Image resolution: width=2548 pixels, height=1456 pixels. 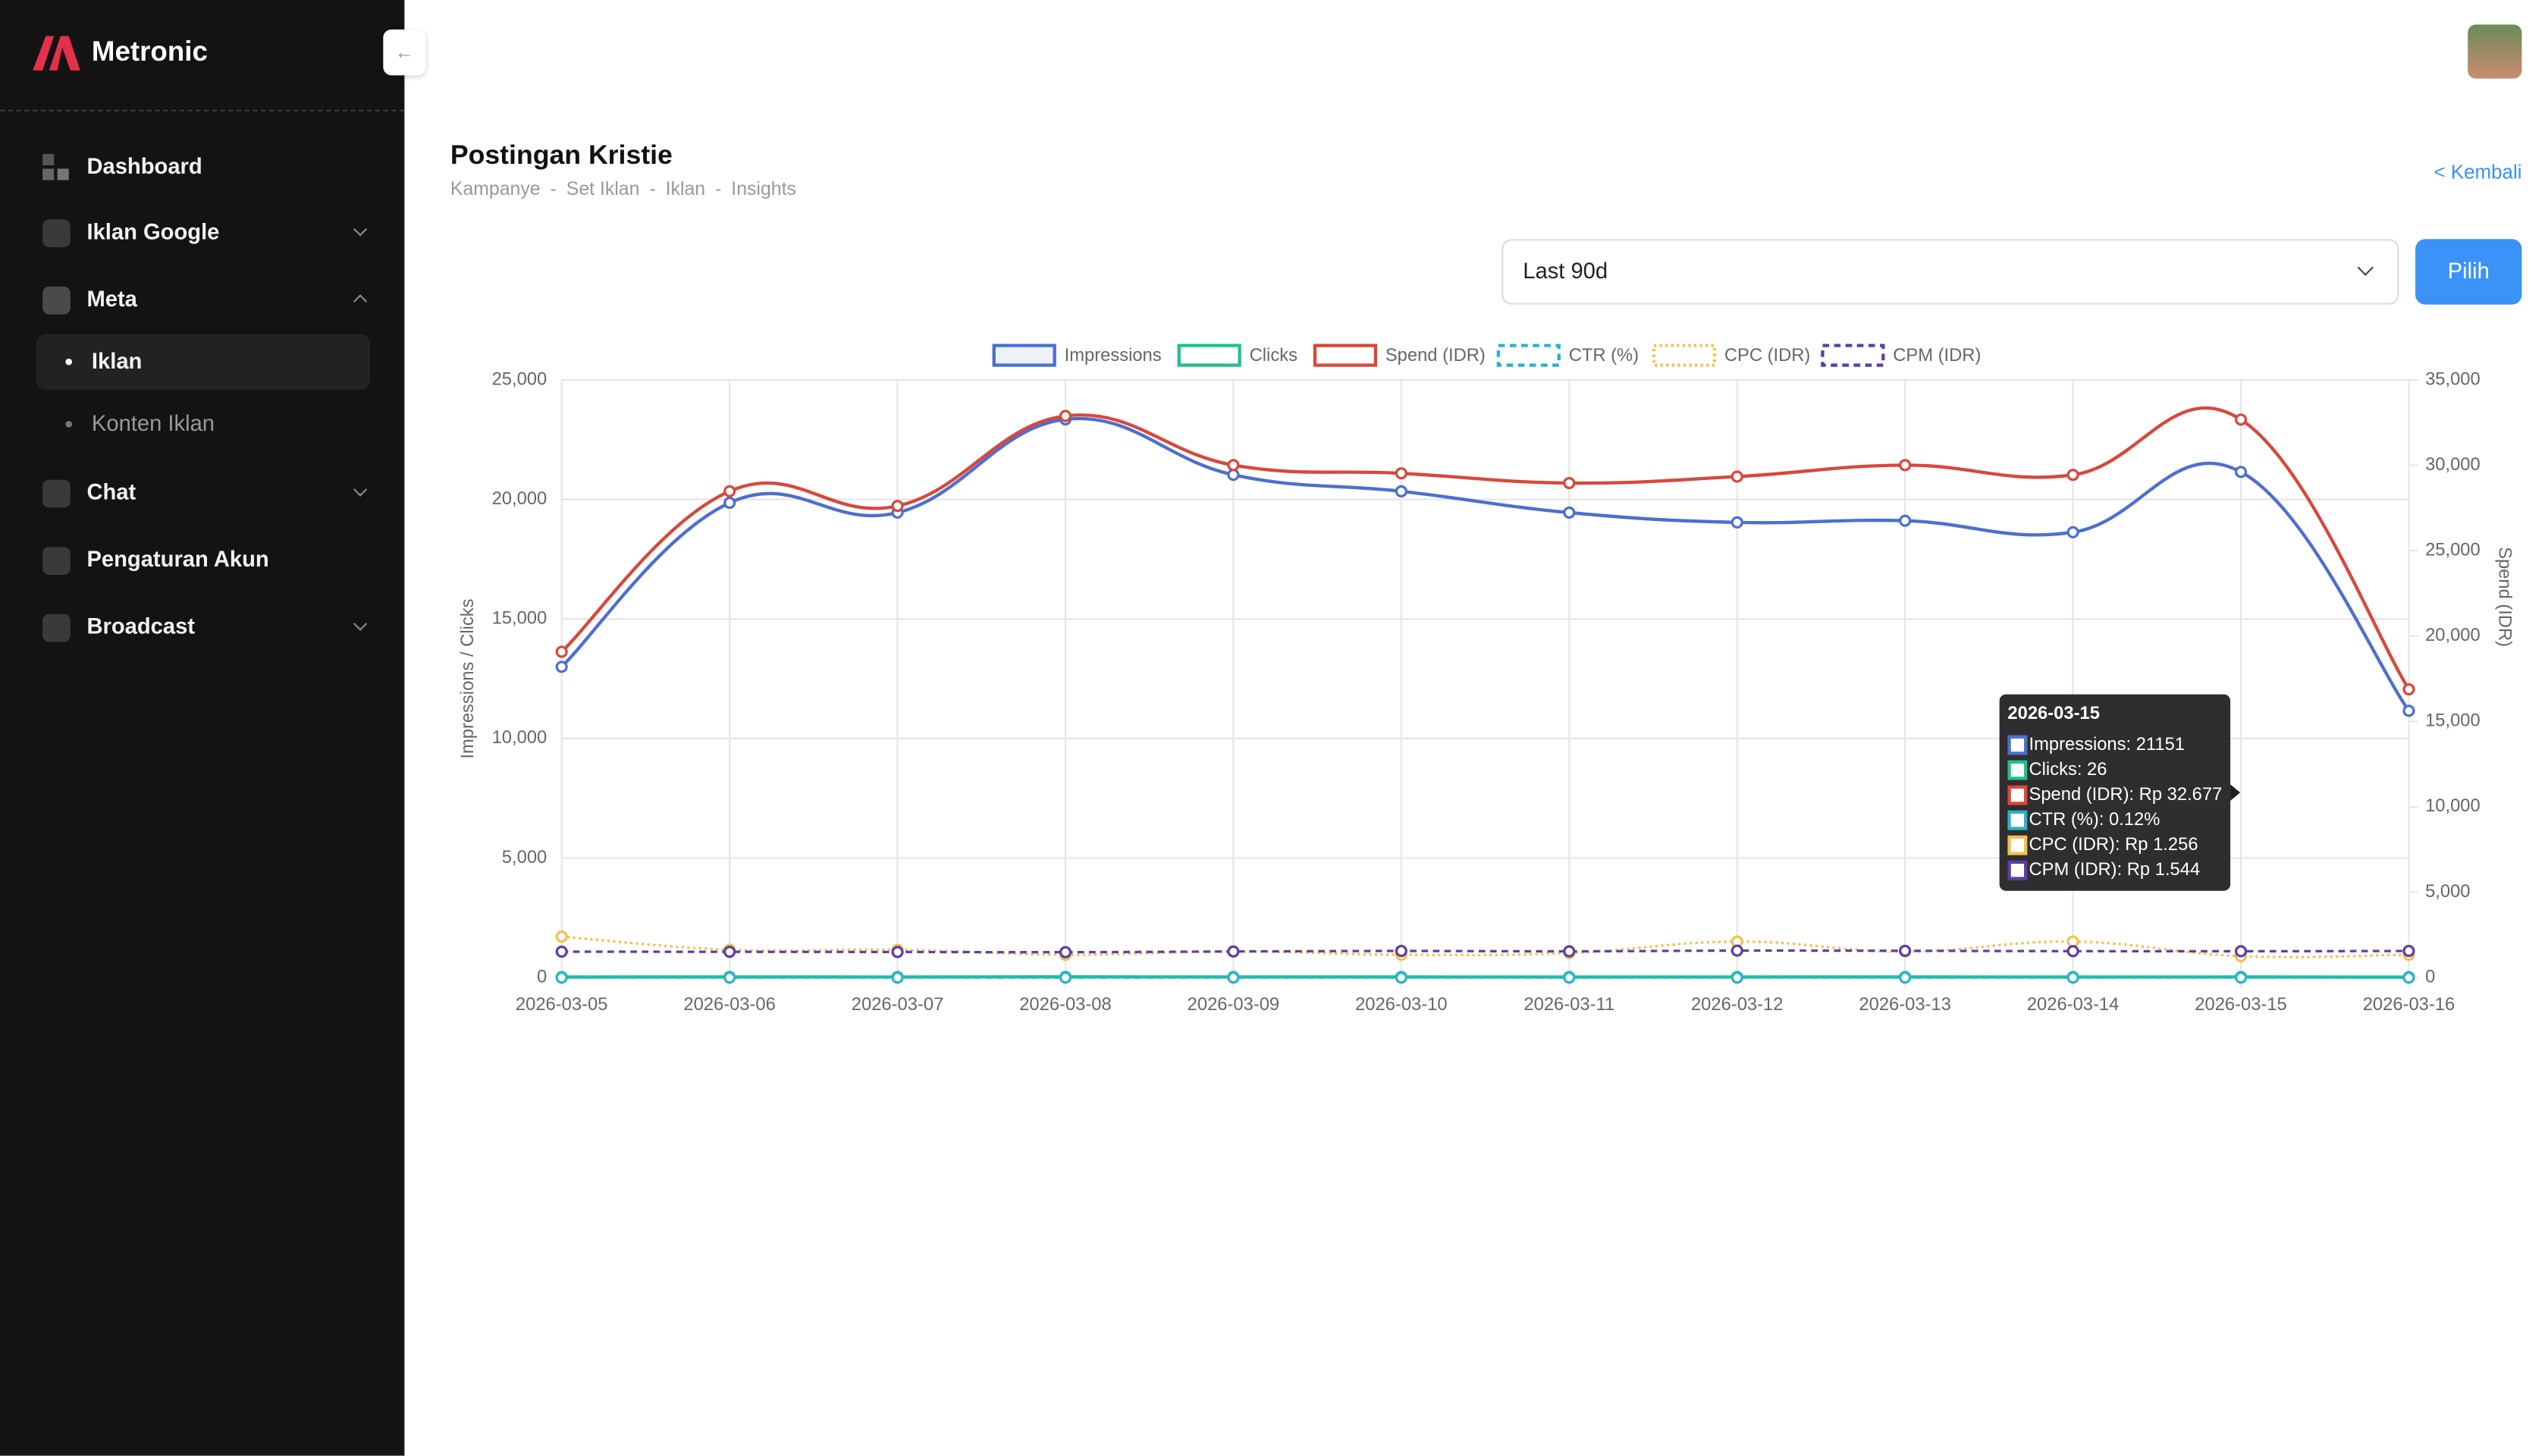 I want to click on x-tick-label: 2026-03-13, so click(x=1905, y=1004).